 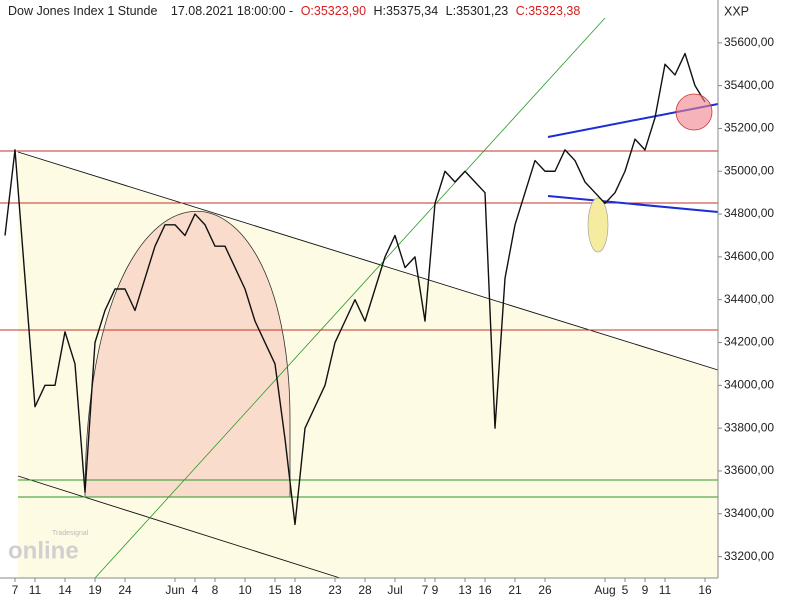 What do you see at coordinates (749, 85) in the screenshot?
I see `y-tick-label: 35400,00` at bounding box center [749, 85].